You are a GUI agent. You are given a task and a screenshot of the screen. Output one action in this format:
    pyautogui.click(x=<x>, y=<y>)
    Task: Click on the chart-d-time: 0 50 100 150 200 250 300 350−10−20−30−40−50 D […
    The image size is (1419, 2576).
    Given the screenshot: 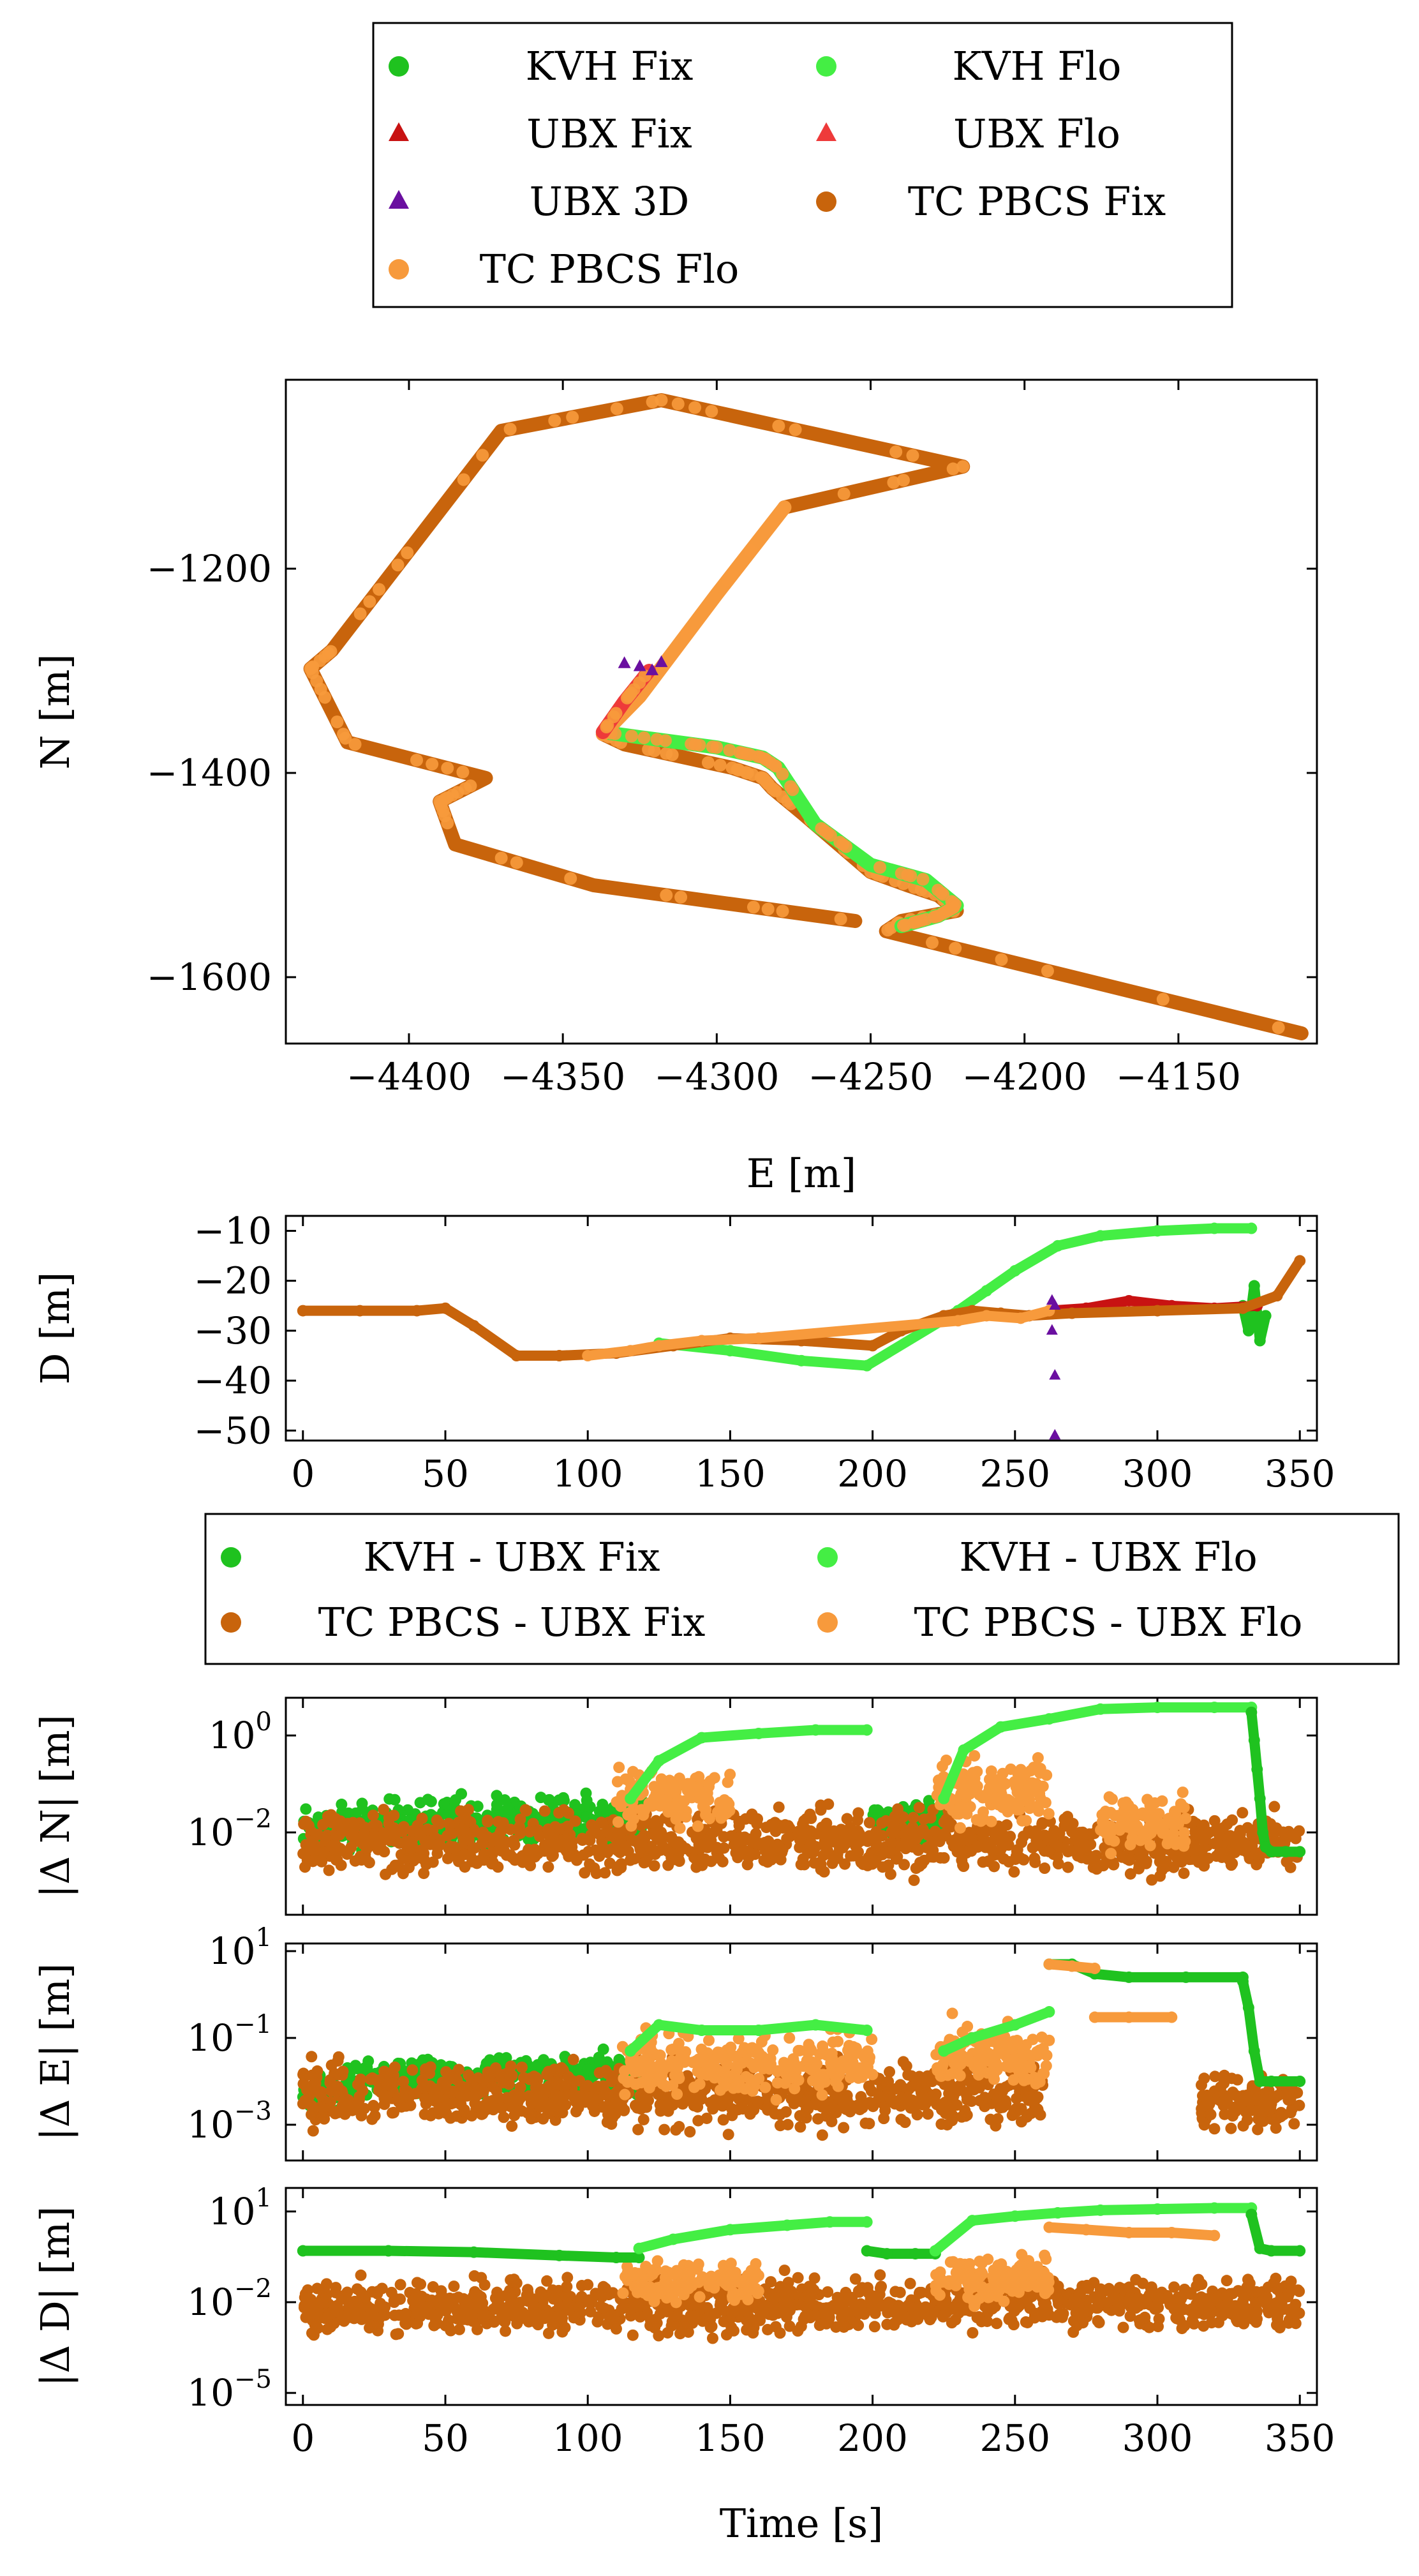 What is the action you would take?
    pyautogui.click(x=683, y=1352)
    